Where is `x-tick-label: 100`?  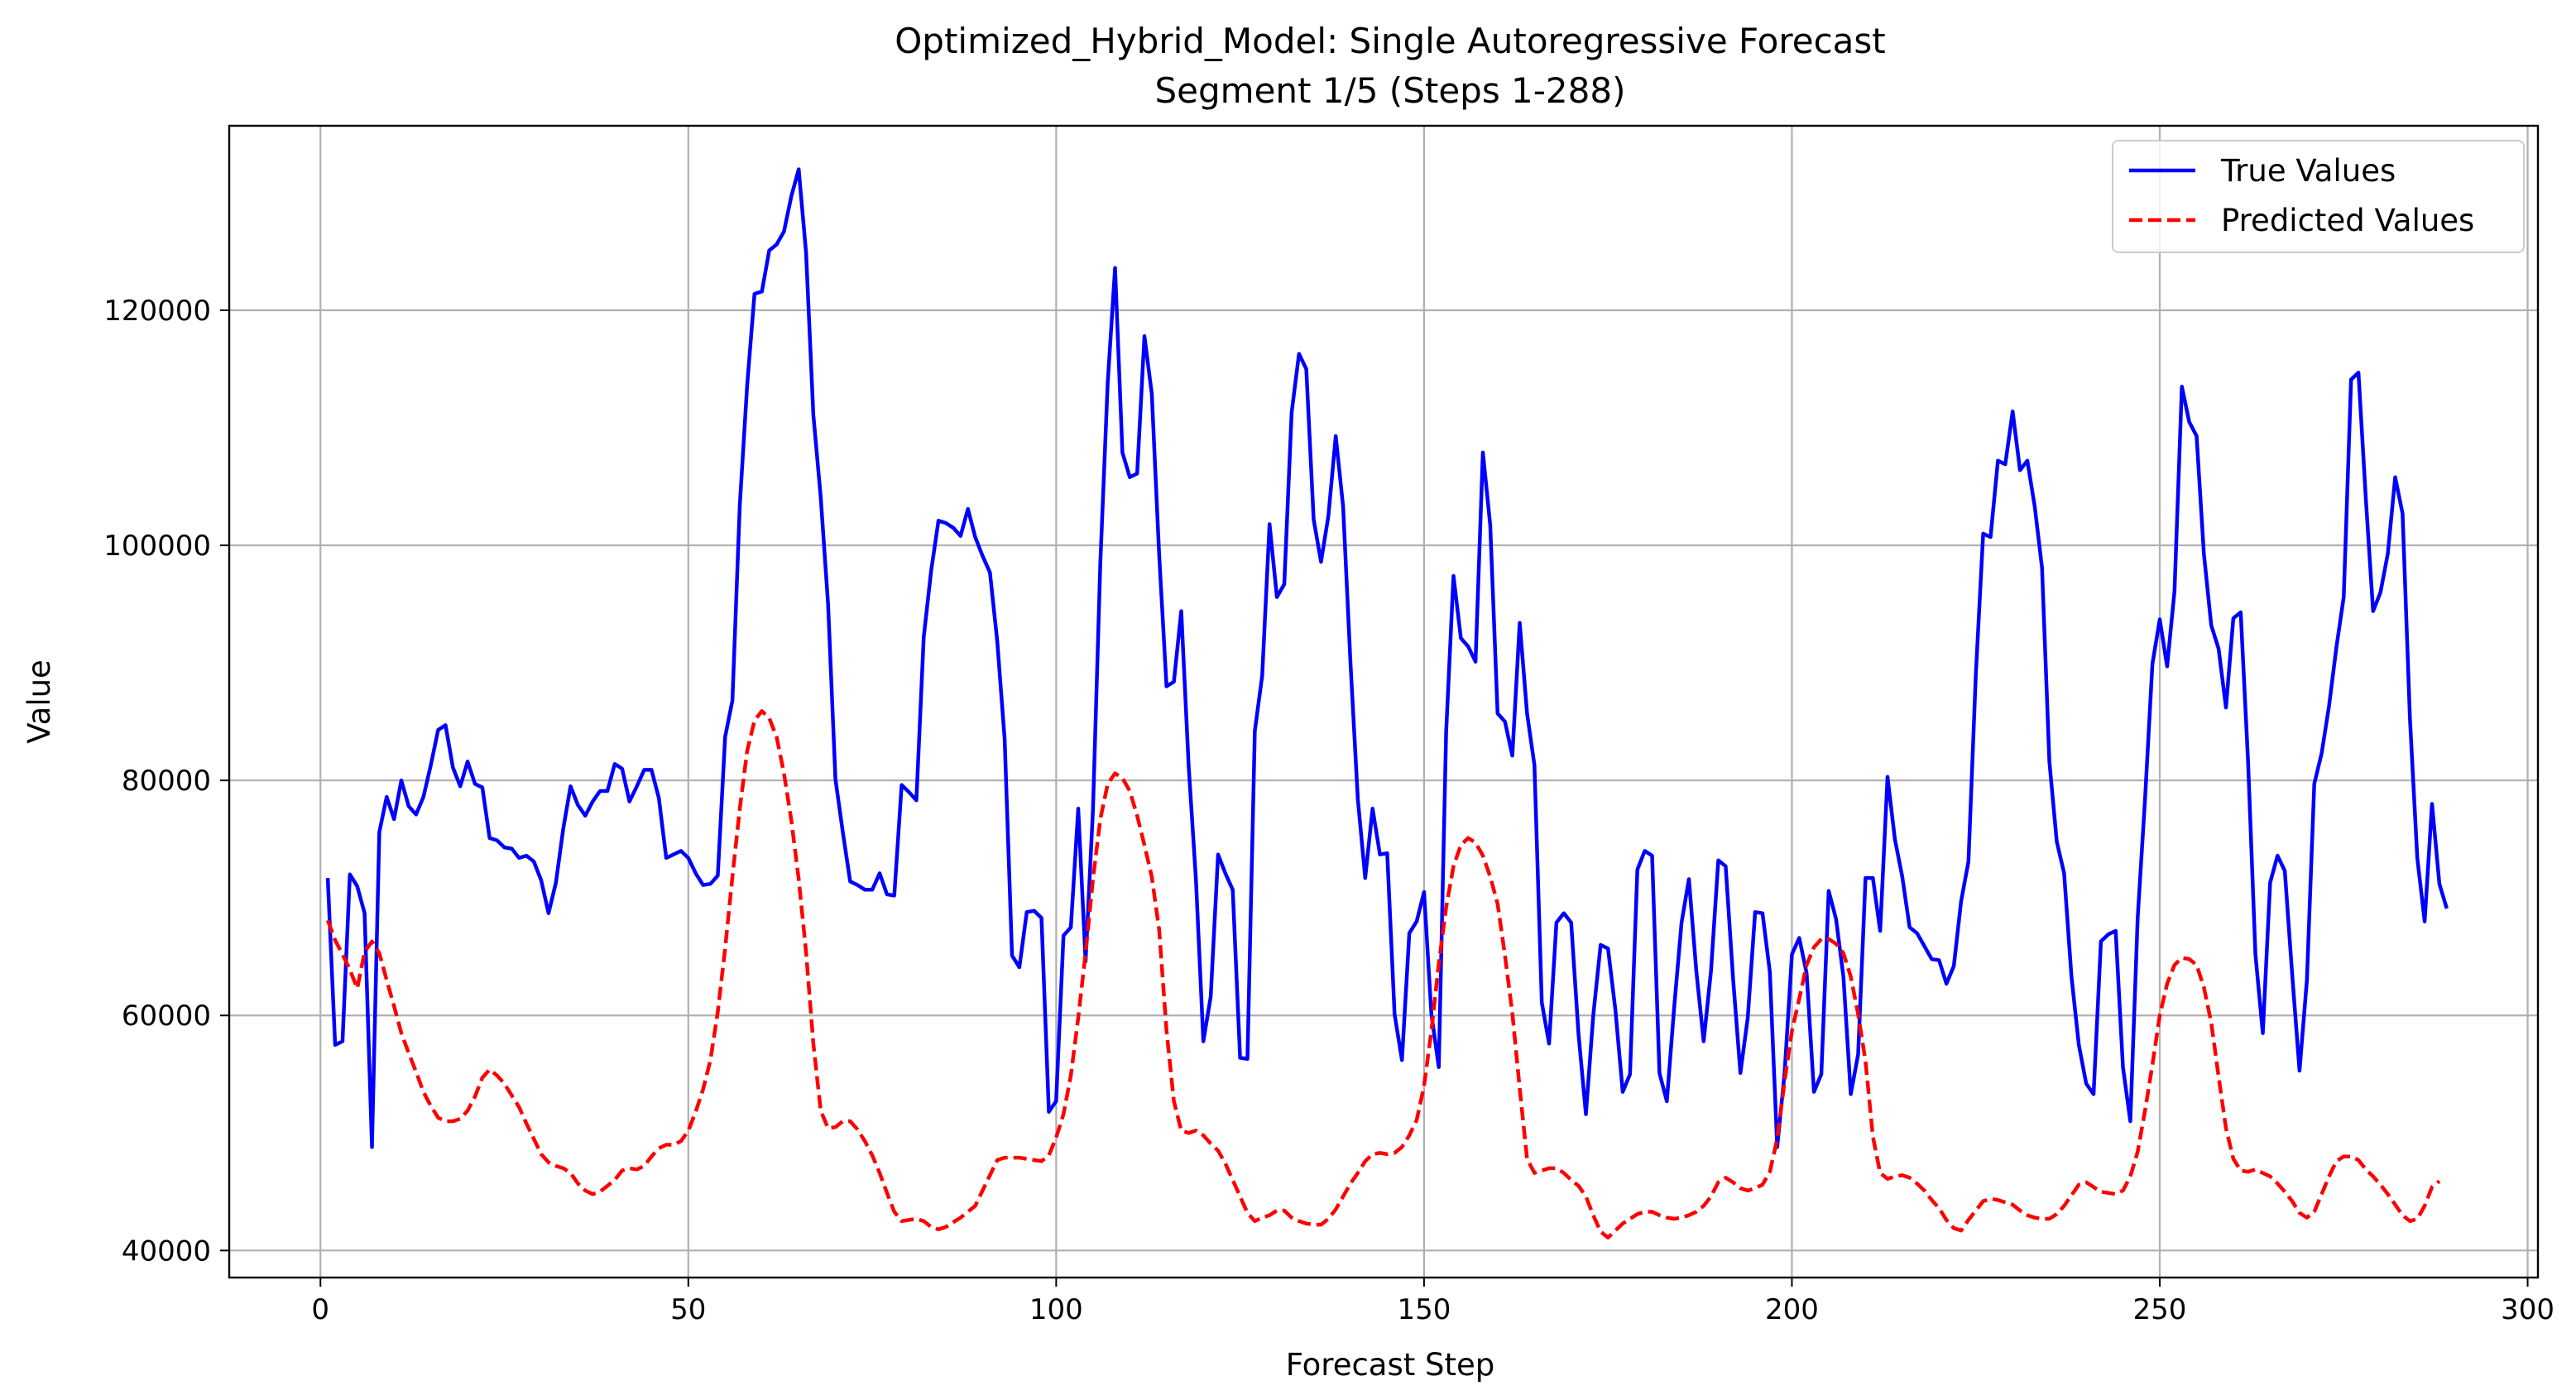 x-tick-label: 100 is located at coordinates (1056, 1309).